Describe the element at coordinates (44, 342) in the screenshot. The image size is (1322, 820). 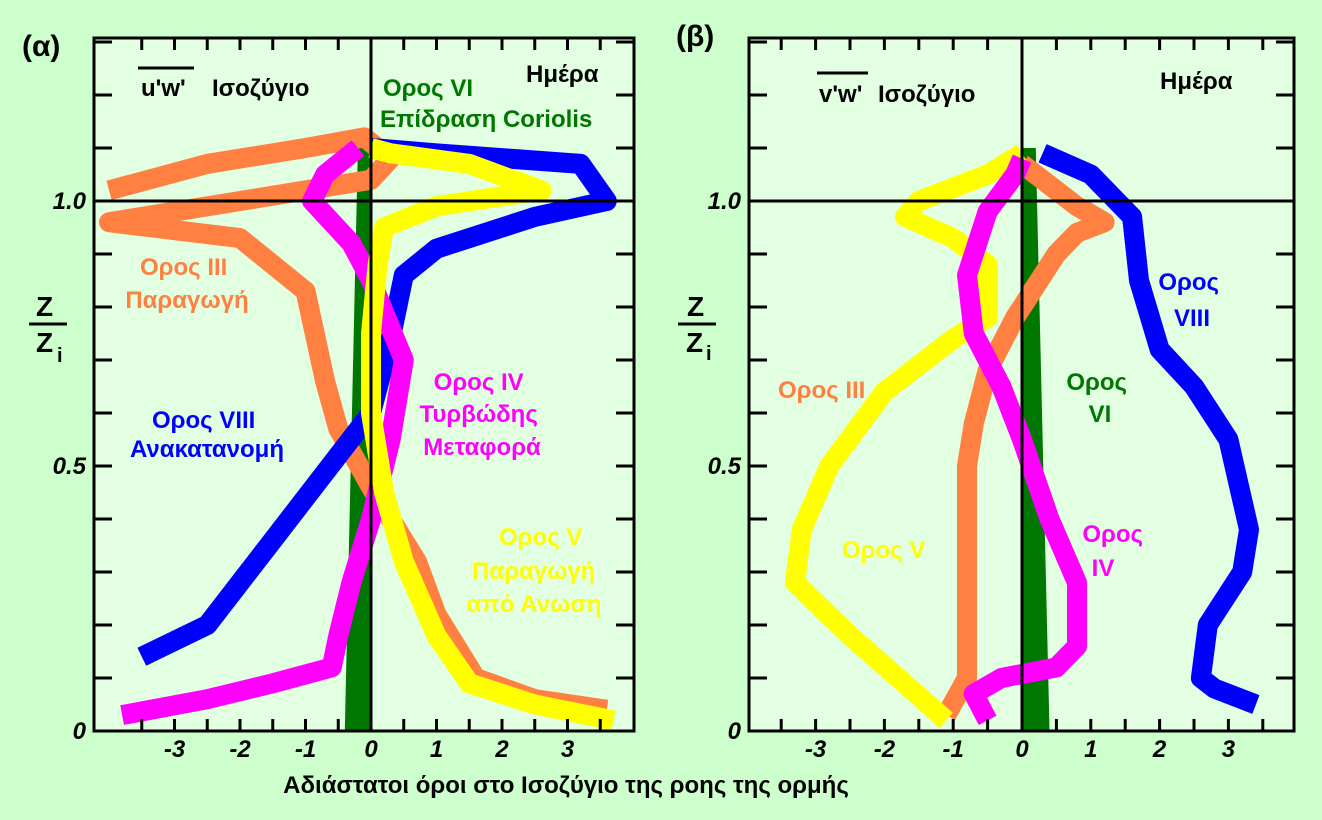
I see `z-denominator-alpha: Z` at that location.